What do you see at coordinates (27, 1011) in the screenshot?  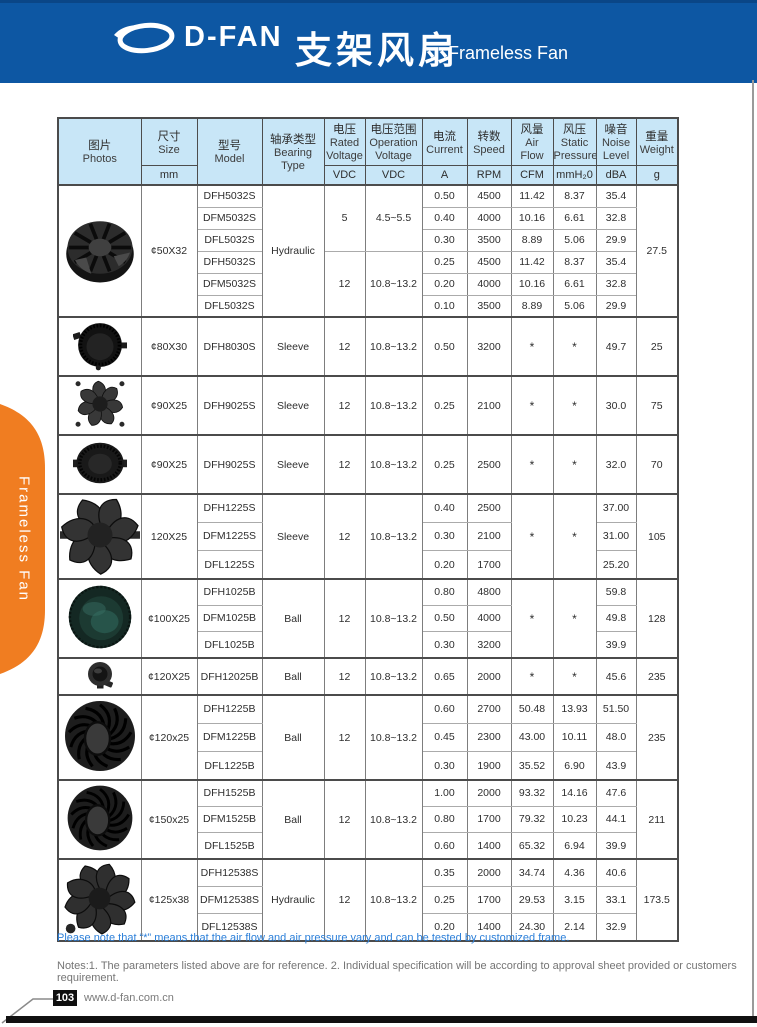 I see `corner-rule-line` at bounding box center [27, 1011].